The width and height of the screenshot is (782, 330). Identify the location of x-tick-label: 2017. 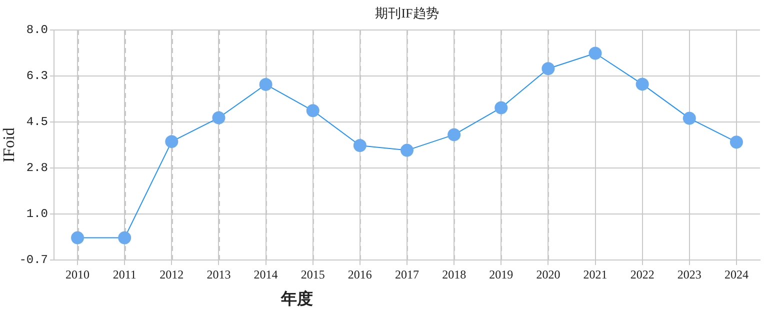
(407, 274).